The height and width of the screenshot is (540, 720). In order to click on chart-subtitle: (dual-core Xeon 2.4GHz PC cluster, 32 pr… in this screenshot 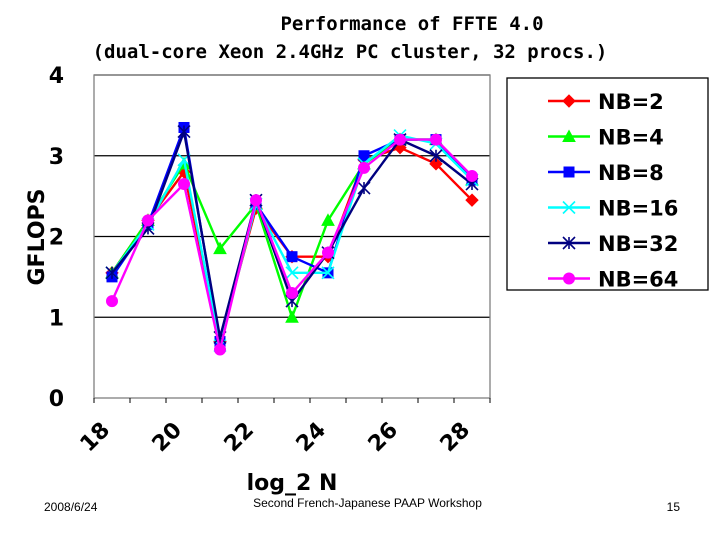, I will do `click(350, 52)`.